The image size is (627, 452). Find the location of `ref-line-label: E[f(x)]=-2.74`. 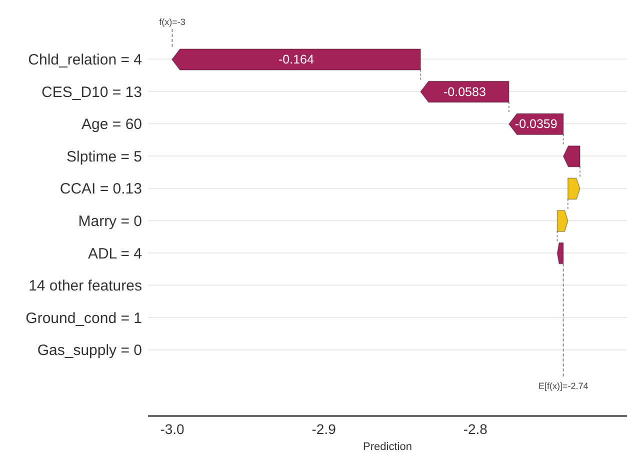

ref-line-label: E[f(x)]=-2.74 is located at coordinates (563, 386).